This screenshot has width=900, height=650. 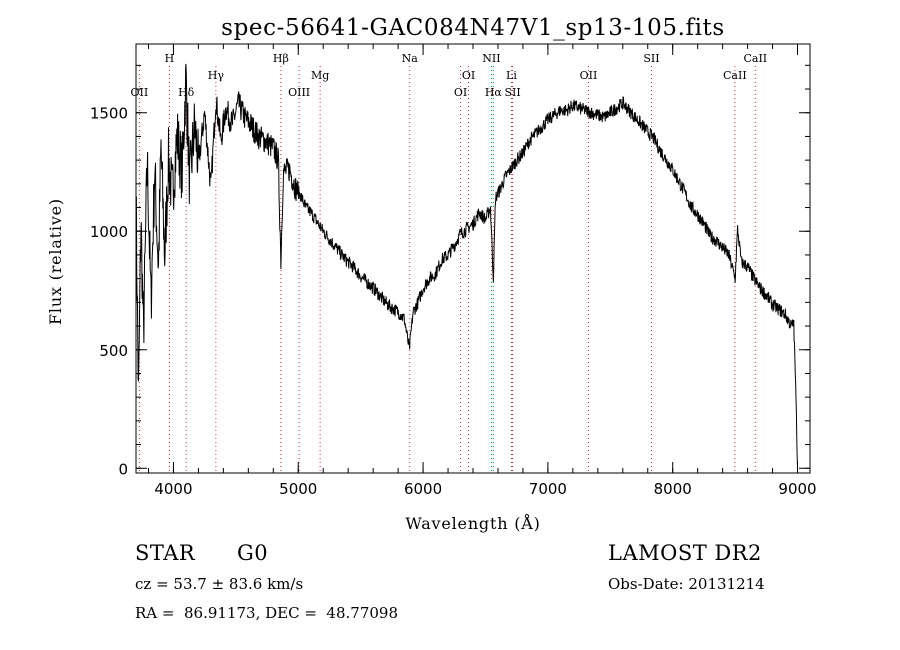 I want to click on x-tick-label: 4000, so click(x=173, y=489).